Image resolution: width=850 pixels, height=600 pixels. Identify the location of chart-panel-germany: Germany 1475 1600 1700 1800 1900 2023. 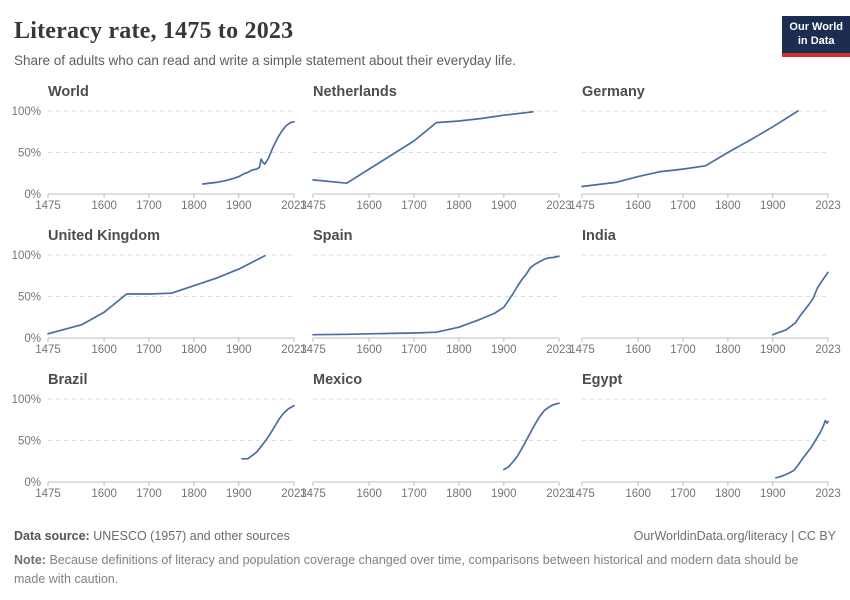
(705, 147).